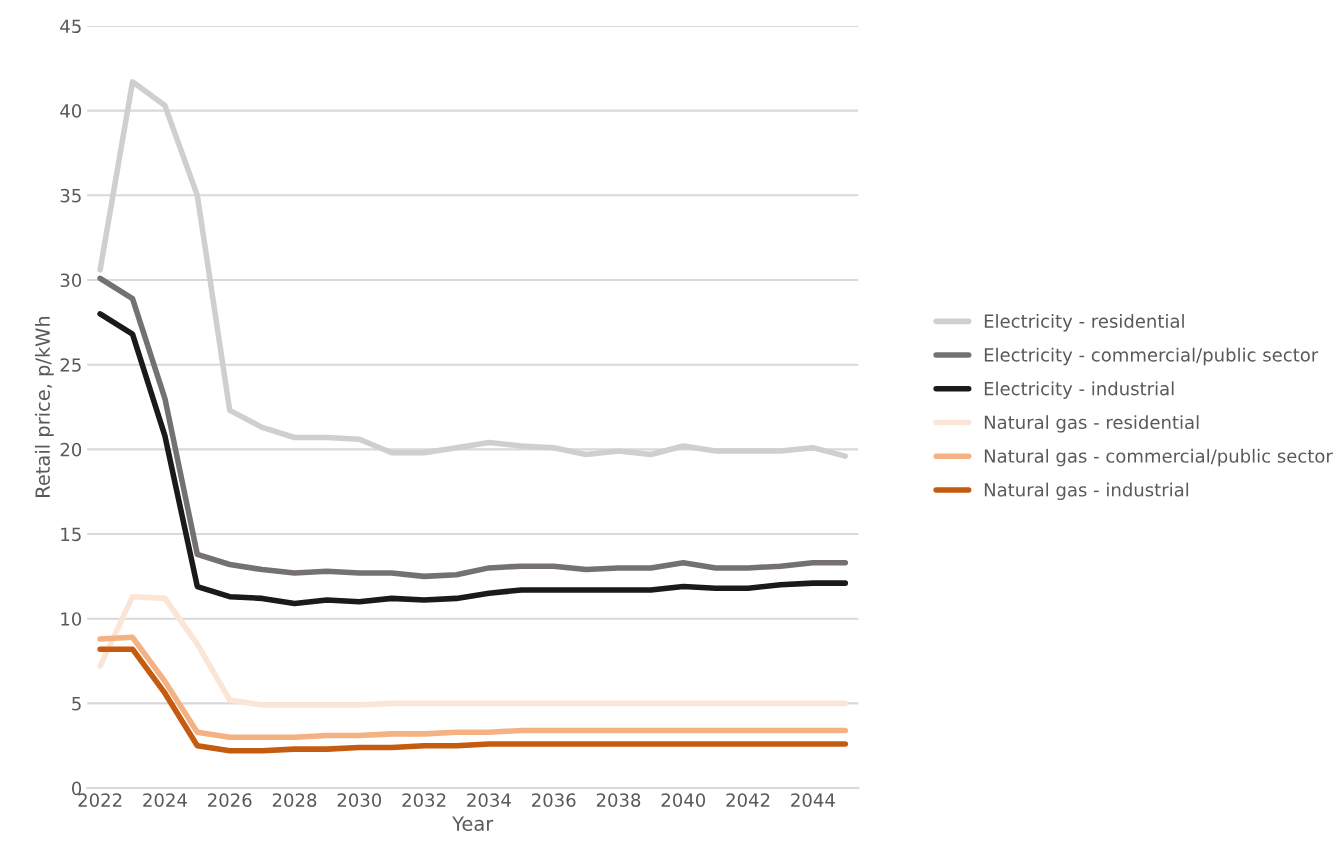  What do you see at coordinates (71, 619) in the screenshot?
I see `y-tick-label: 10` at bounding box center [71, 619].